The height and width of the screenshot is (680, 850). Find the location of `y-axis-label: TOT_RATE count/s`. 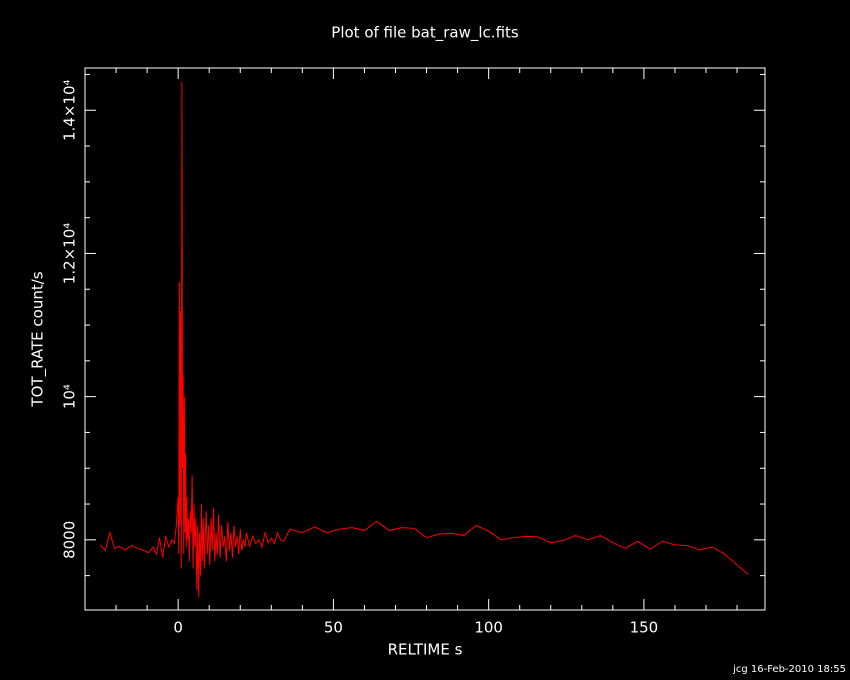

y-axis-label: TOT_RATE count/s is located at coordinates (38, 339).